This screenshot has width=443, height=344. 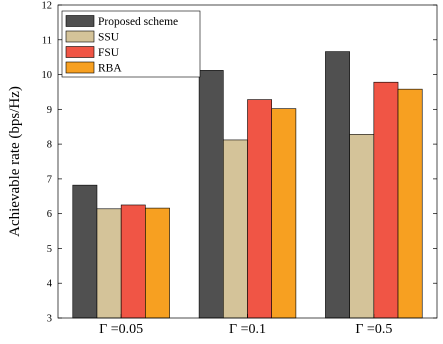 What do you see at coordinates (47, 6) in the screenshot?
I see `y-tick-label: 12` at bounding box center [47, 6].